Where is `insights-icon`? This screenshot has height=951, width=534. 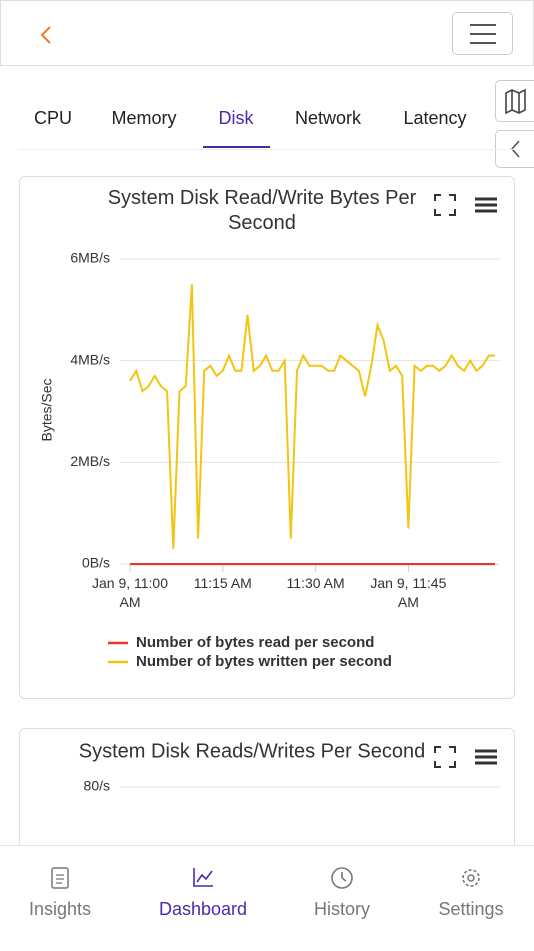 insights-icon is located at coordinates (60, 878).